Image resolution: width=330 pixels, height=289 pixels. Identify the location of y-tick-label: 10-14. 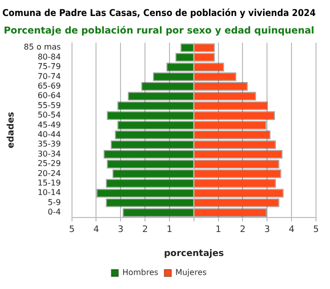
(49, 193).